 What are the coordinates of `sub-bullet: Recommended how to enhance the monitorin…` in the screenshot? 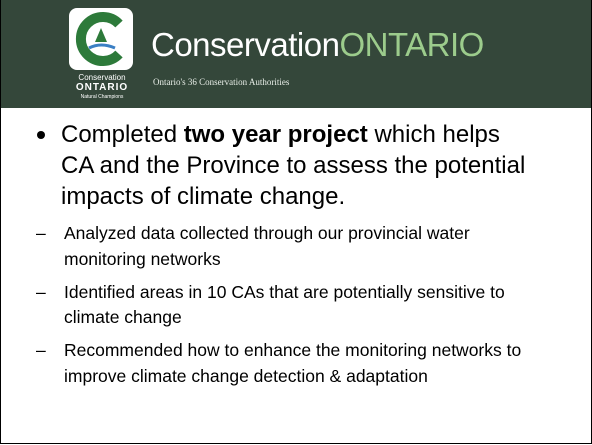 It's located at (287, 363).